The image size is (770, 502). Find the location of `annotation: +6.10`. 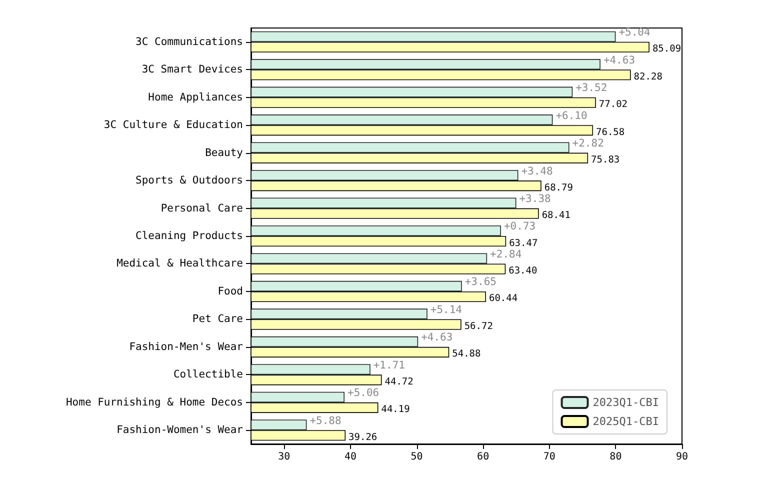

annotation: +6.10 is located at coordinates (572, 116).